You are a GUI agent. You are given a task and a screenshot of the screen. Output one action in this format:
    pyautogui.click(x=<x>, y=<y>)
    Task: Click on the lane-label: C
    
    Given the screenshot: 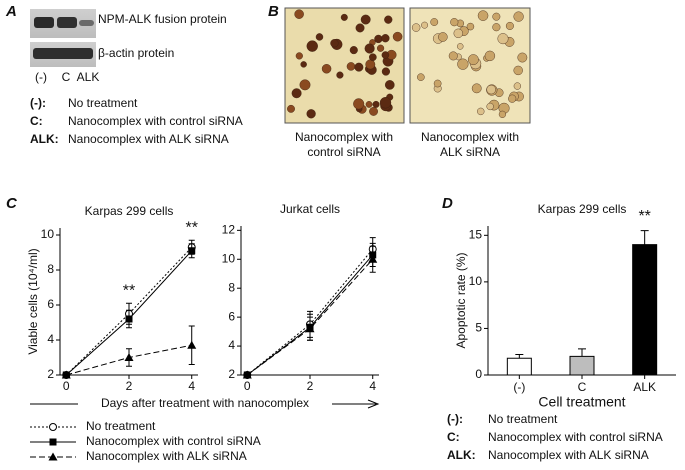 What is the action you would take?
    pyautogui.click(x=66, y=77)
    